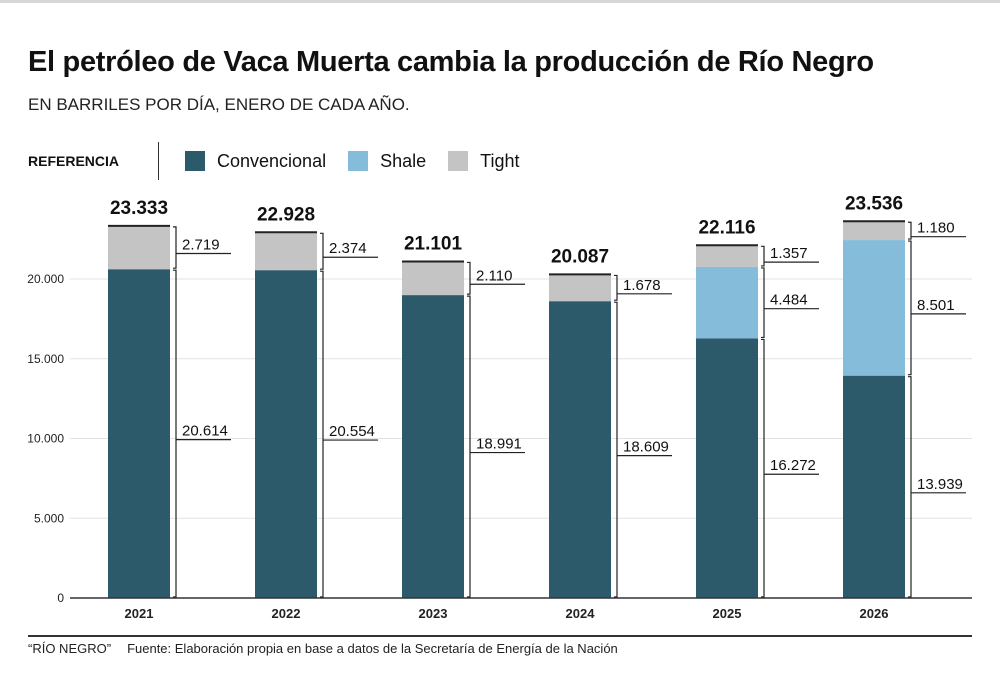 The height and width of the screenshot is (688, 1000). Describe the element at coordinates (70, 648) in the screenshot. I see `footer-brand: “RÍO NEGRO”` at that location.